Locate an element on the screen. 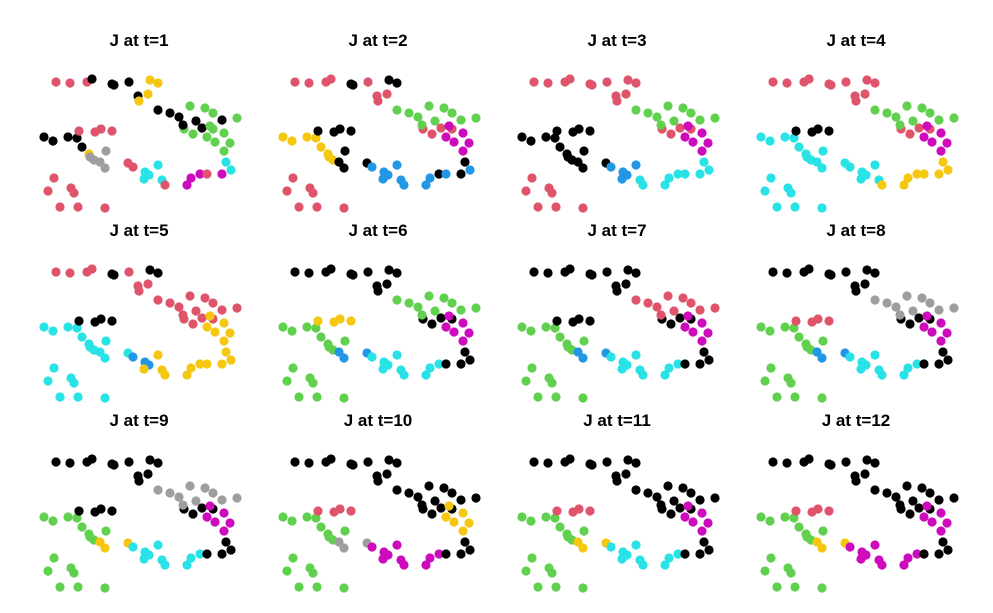 This screenshot has height=613, width=993. panel-title: J at t=7 is located at coordinates (616, 230).